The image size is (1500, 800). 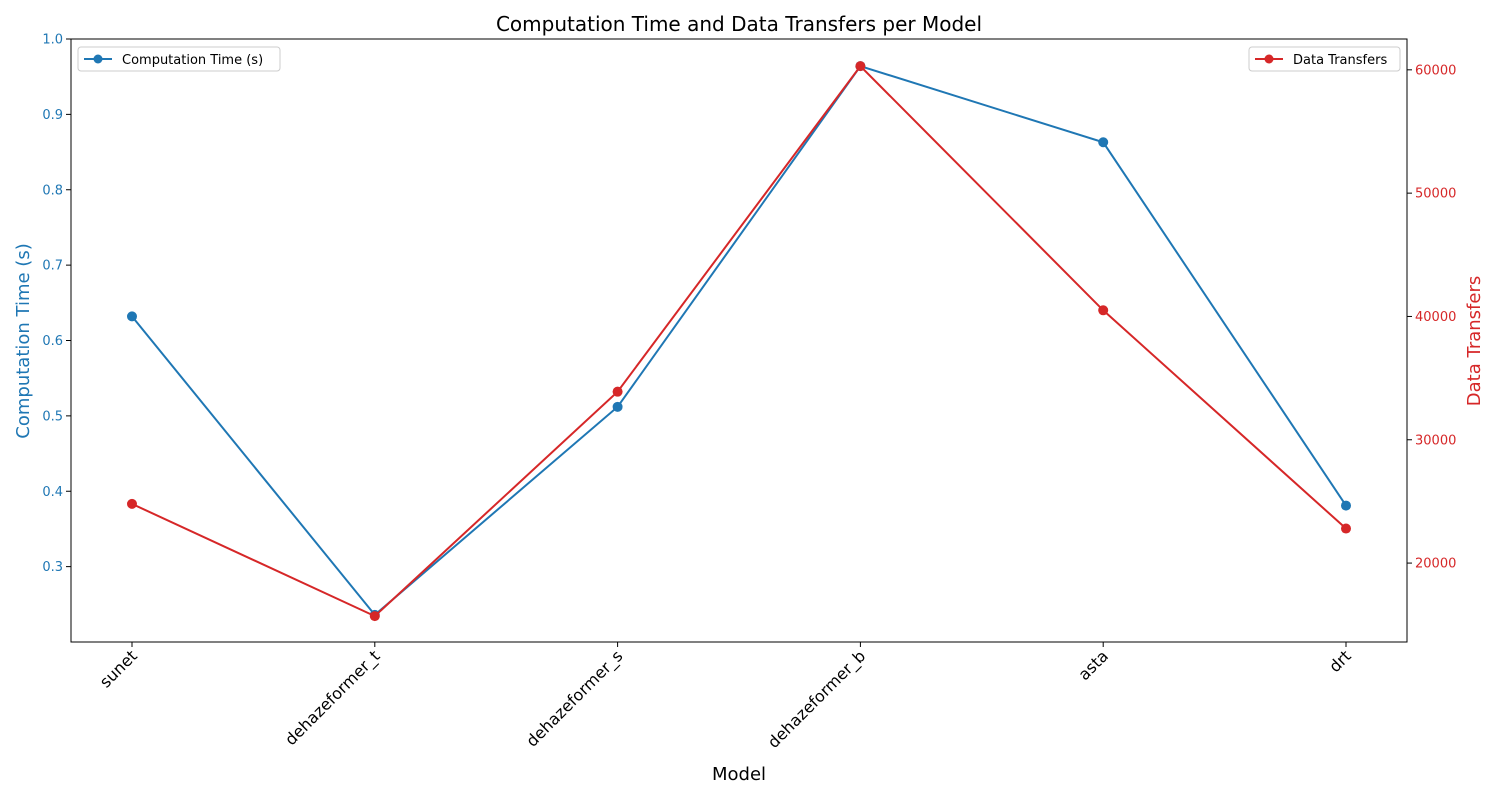 What do you see at coordinates (332, 697) in the screenshot?
I see `x-tick-label: dehazeformer_t` at bounding box center [332, 697].